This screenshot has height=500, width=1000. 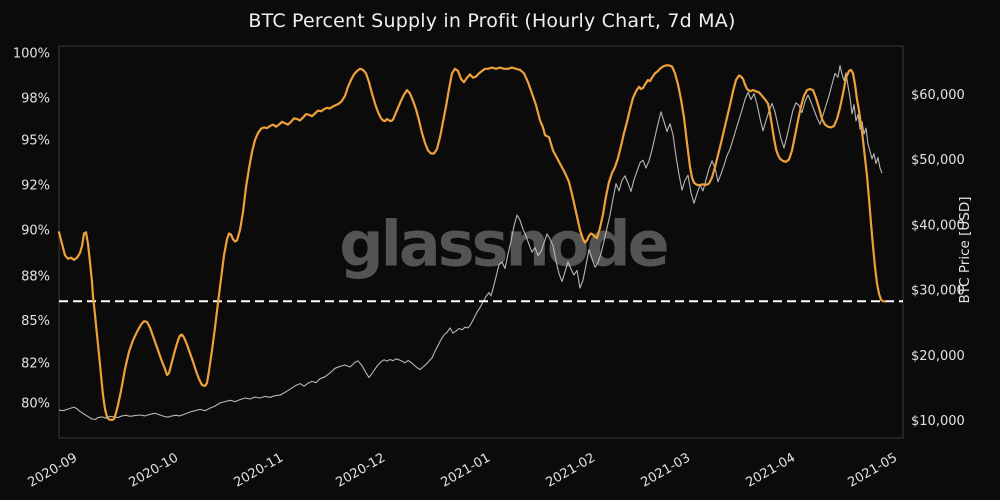 What do you see at coordinates (360, 470) in the screenshot?
I see `x-axis-tick-label: 2020-12` at bounding box center [360, 470].